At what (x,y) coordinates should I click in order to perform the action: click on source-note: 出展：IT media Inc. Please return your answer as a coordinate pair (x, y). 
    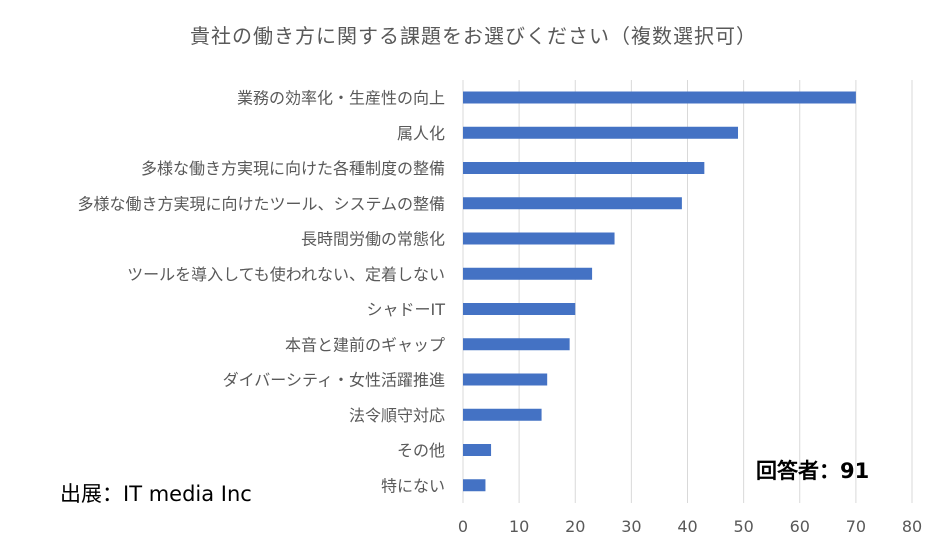
    Looking at the image, I should click on (156, 494).